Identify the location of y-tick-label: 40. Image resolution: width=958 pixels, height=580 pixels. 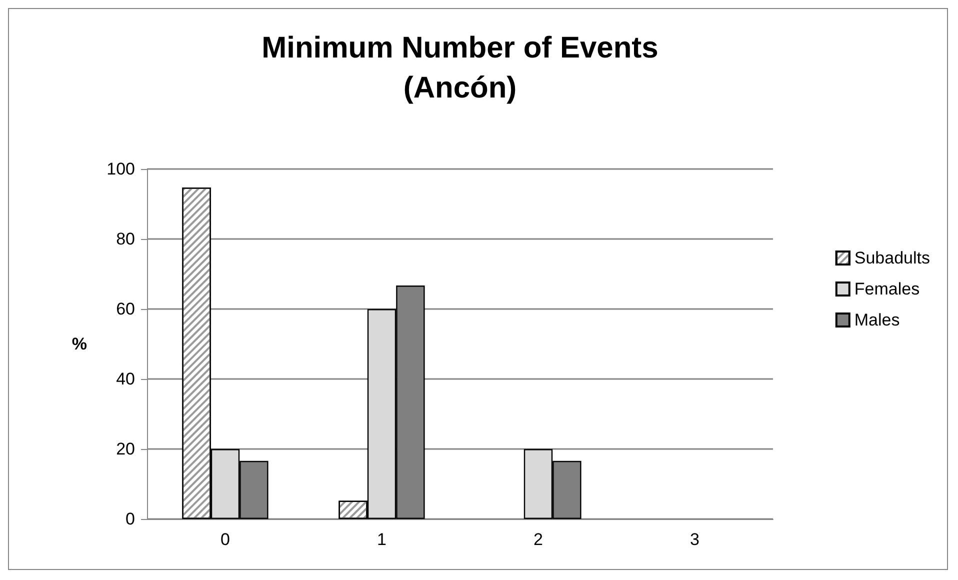
(125, 379).